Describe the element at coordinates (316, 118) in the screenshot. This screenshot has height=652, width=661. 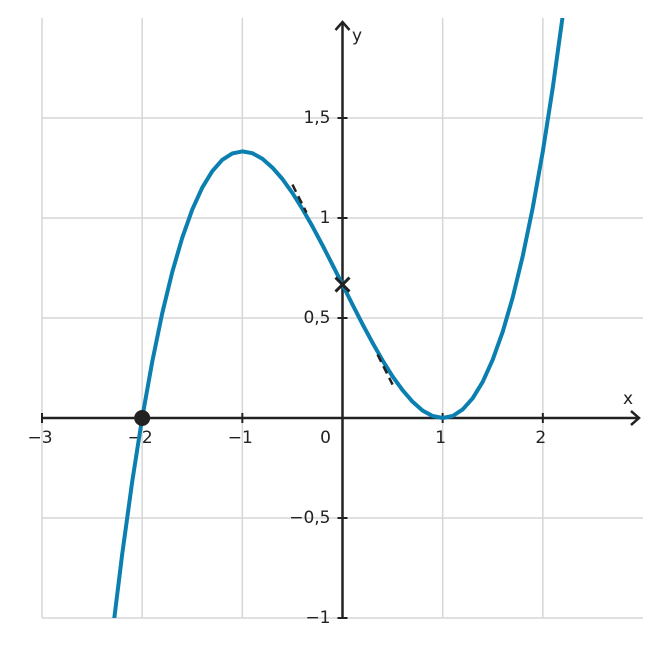
I see `y-tick-label: 1,5` at that location.